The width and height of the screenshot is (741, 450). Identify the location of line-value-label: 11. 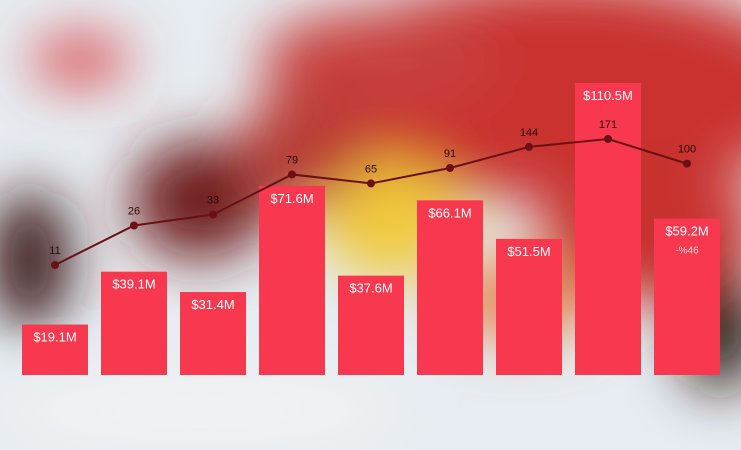
(54, 251).